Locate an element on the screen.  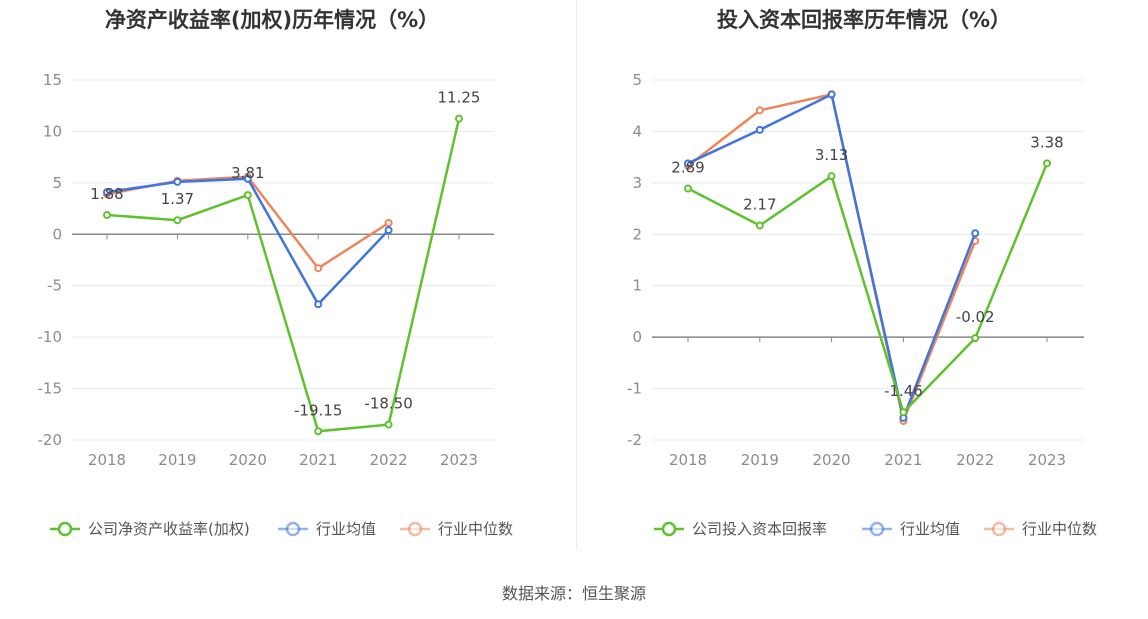
roic-x-tick-label: 2019 is located at coordinates (760, 460).